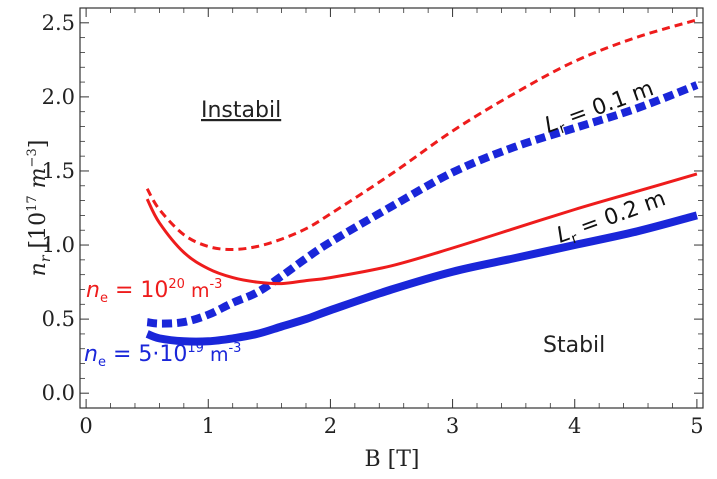  What do you see at coordinates (574, 426) in the screenshot?
I see `x-tick-label: 4` at bounding box center [574, 426].